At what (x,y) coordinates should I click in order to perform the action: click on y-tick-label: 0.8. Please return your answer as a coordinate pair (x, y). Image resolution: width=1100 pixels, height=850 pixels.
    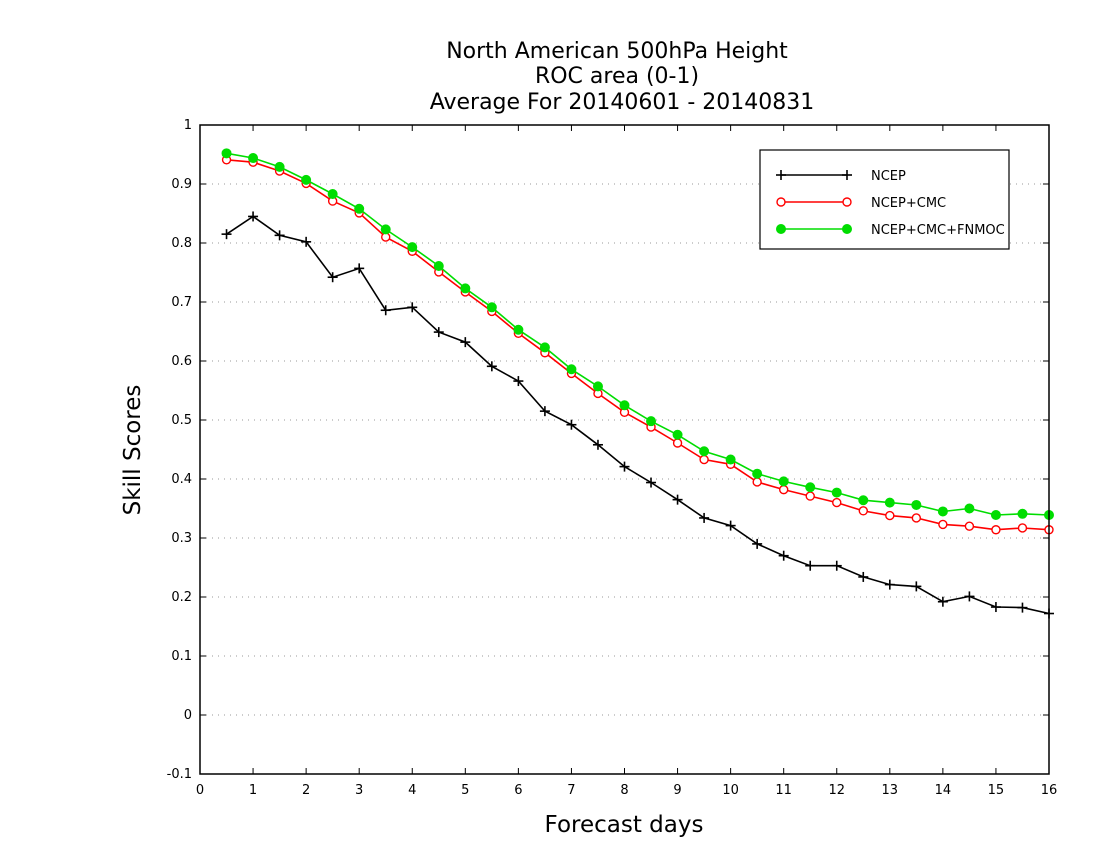
    Looking at the image, I should click on (181, 243).